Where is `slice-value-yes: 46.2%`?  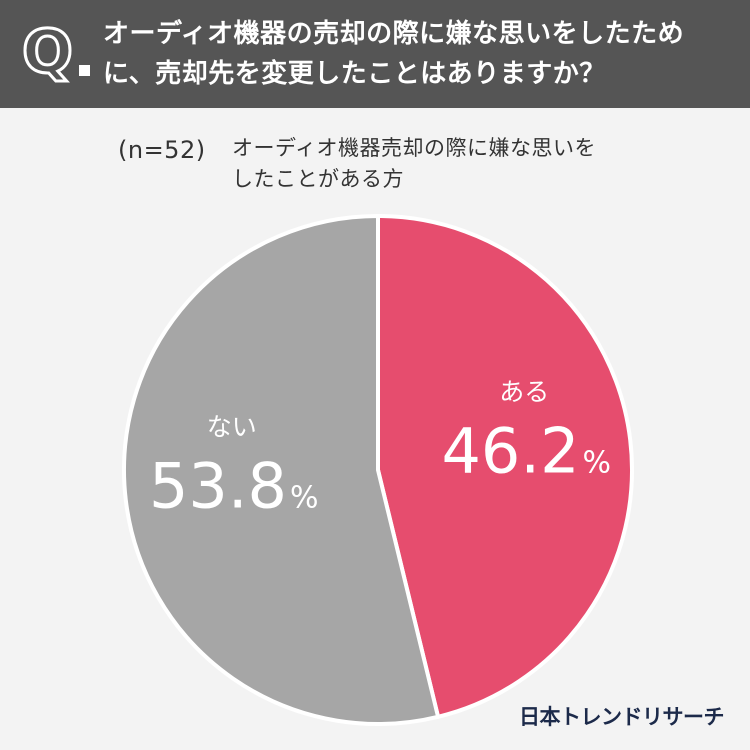 slice-value-yes: 46.2% is located at coordinates (526, 450).